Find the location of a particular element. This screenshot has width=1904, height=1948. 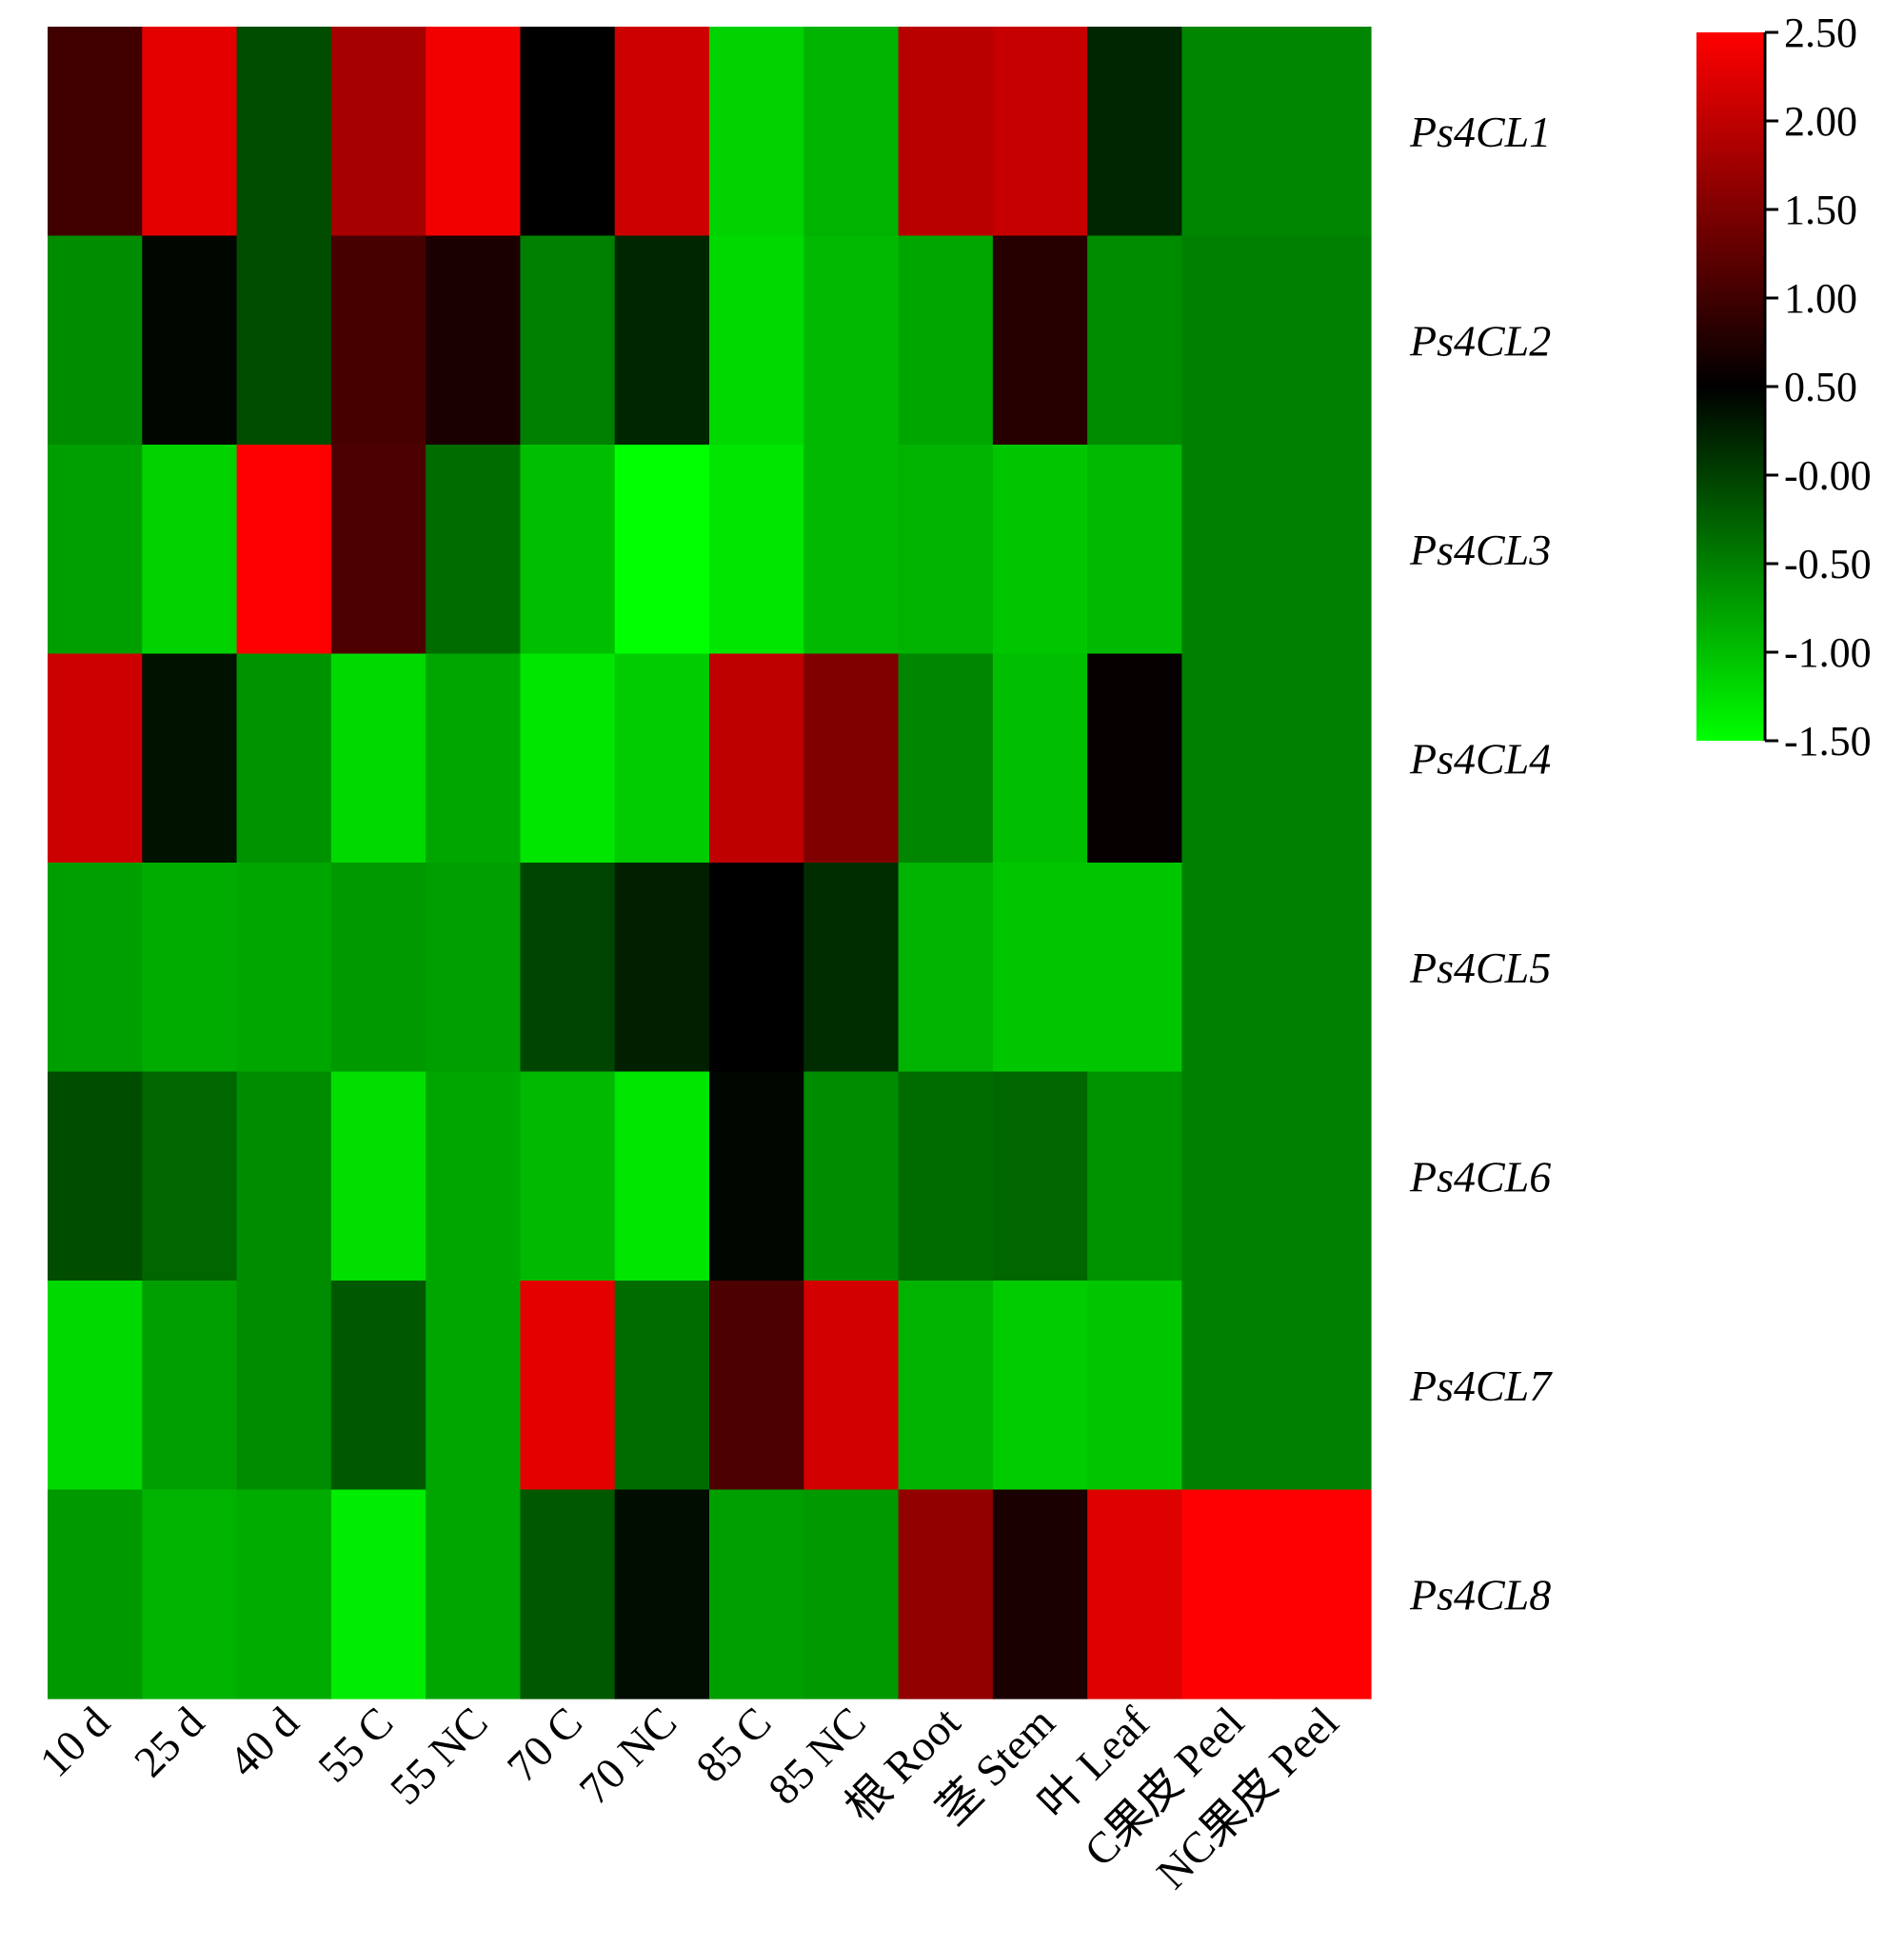

column-label: 55 NC is located at coordinates (439, 1756).